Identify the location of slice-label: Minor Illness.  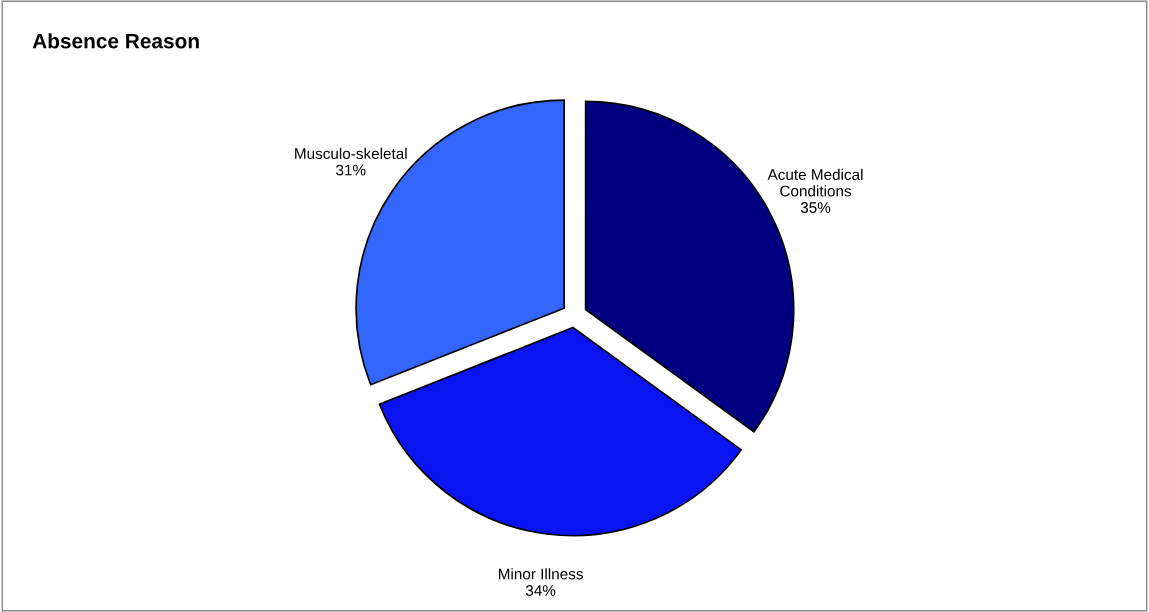
(540, 574).